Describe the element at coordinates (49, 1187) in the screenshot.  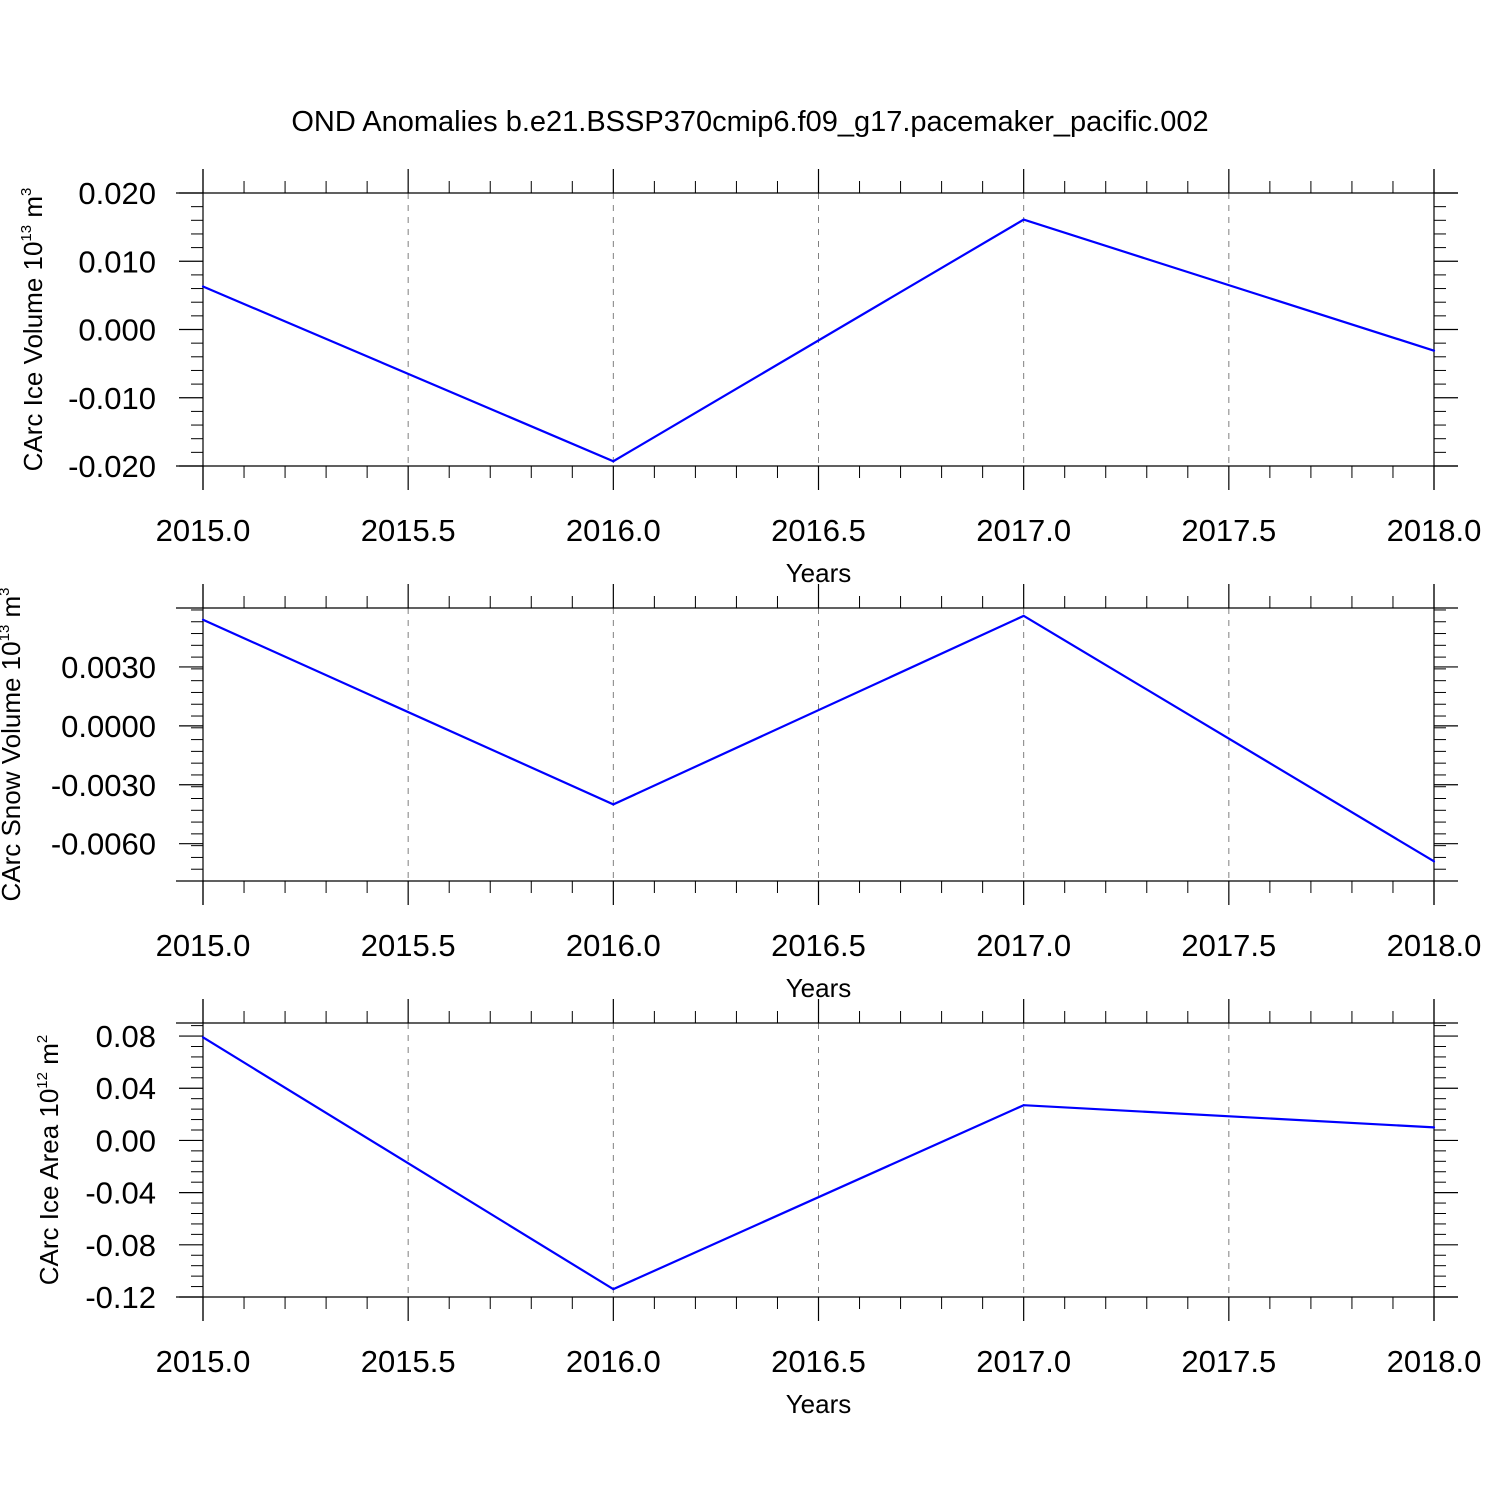
I see `y-axis-label-text: CArc Ice Area 10` at that location.